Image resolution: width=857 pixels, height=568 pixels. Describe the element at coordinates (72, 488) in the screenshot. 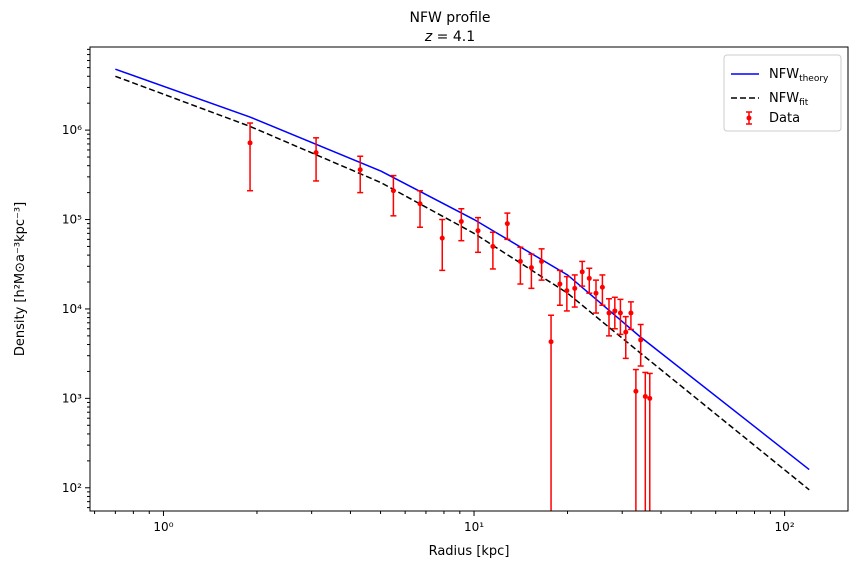

I see `y-tick-label: 10²` at that location.